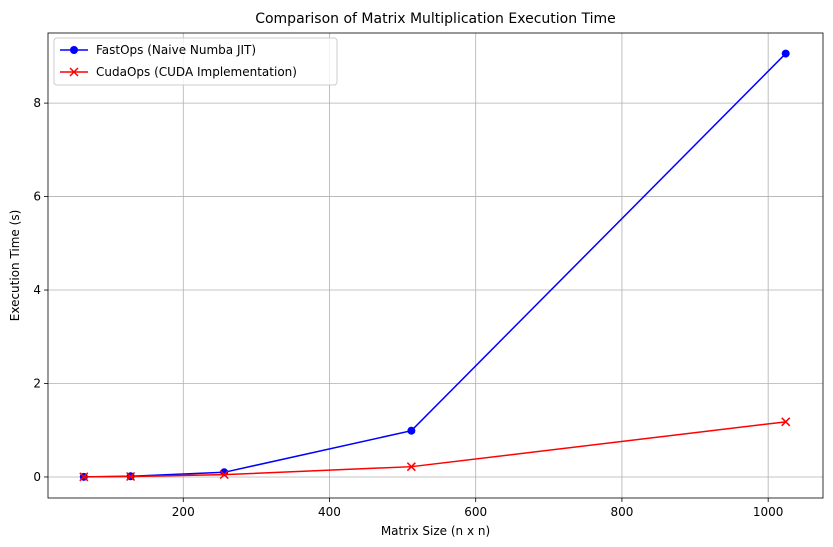 The image size is (833, 547). I want to click on y-axis-label: Execution Time (s), so click(15, 266).